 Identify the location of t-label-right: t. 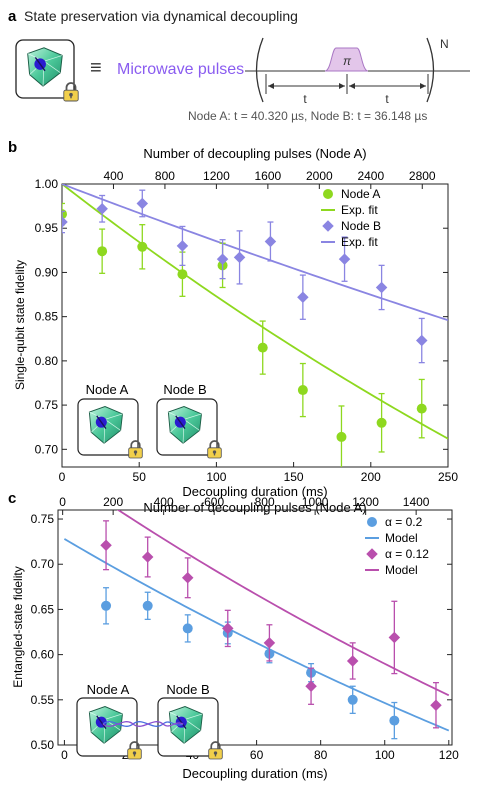
(387, 99).